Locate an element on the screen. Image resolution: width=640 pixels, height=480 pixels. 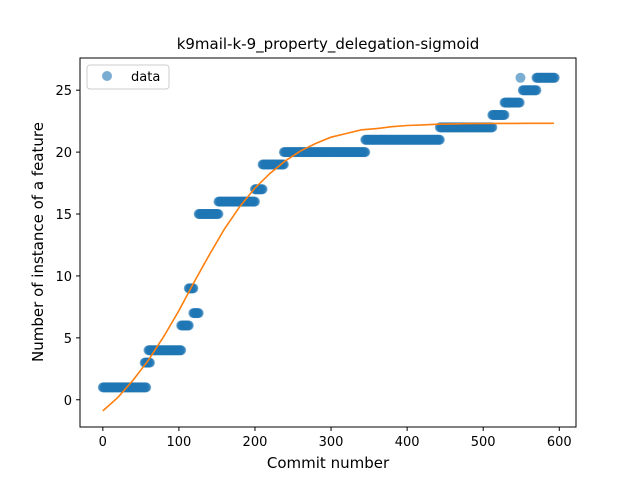
chart-title: k9mail-k-9_property_delegation-sigmoid is located at coordinates (328, 44).